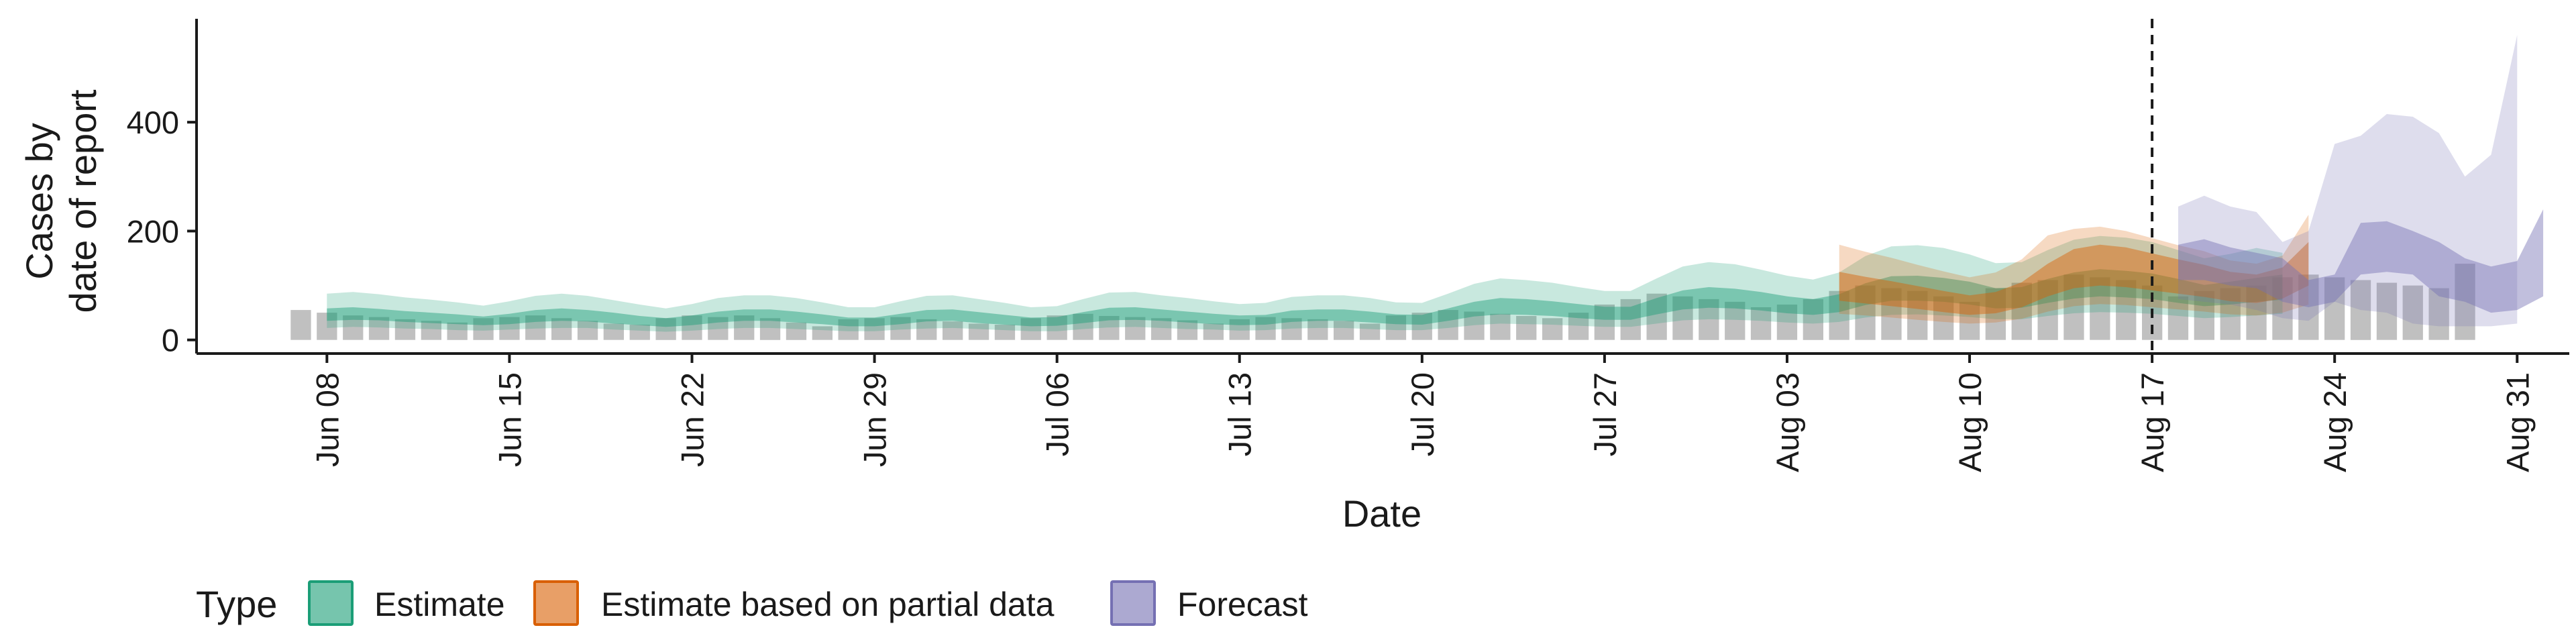 This screenshot has height=644, width=2576. I want to click on x-tick-label: Aug 17, so click(2152, 422).